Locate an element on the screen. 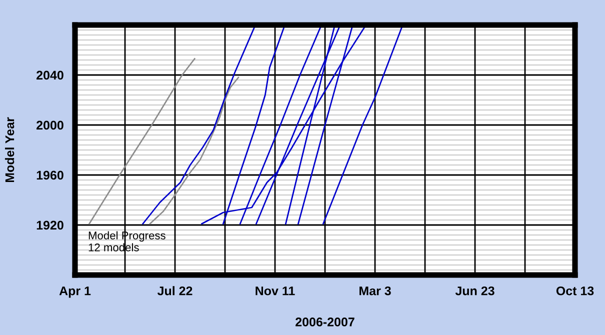  y-tick-label: 1960 is located at coordinates (50, 175).